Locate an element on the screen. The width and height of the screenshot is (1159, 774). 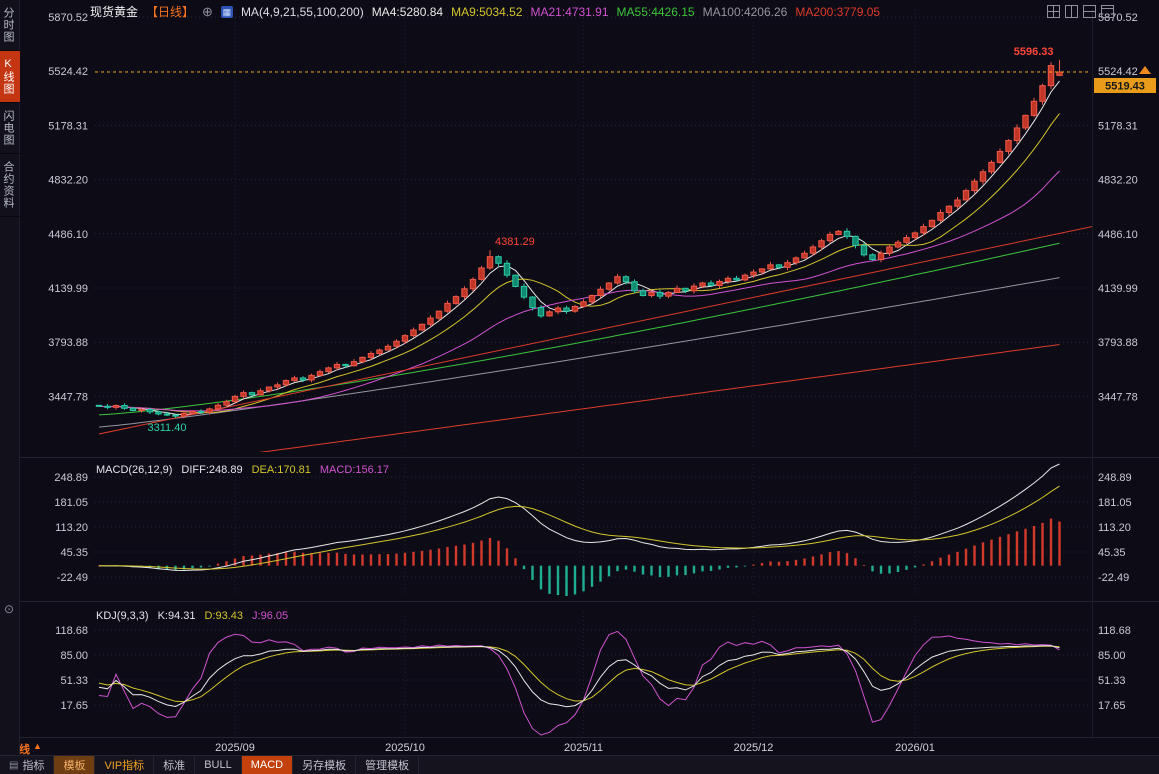
macd-dea-value: DEA:170.81 is located at coordinates (281, 470).